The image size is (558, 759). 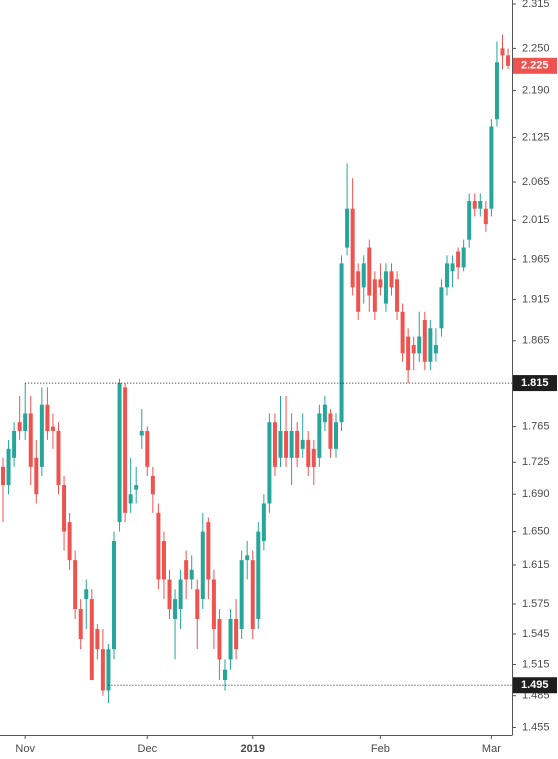 I want to click on y-tick-label: 2.315, so click(x=536, y=5).